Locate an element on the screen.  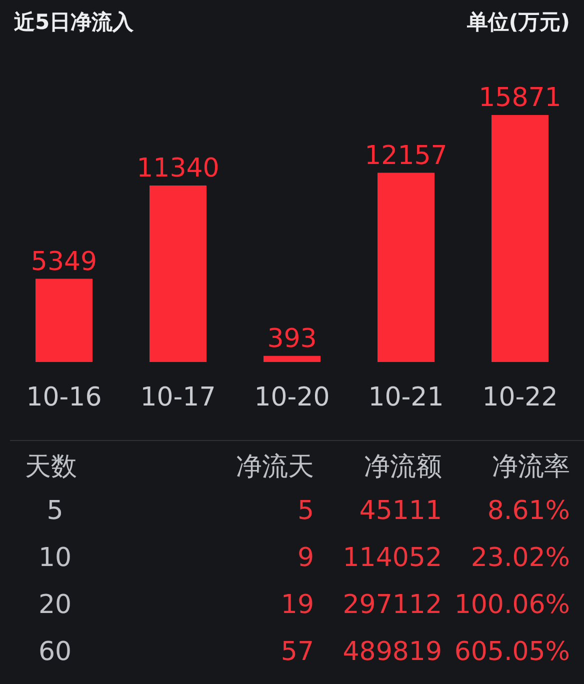
text: 605.05% is located at coordinates (512, 652).